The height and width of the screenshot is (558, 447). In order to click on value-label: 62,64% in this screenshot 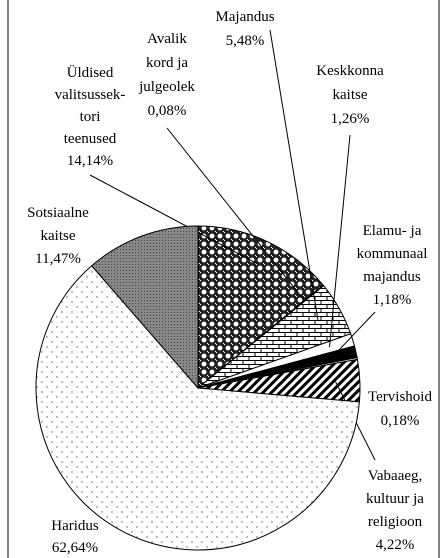, I will do `click(75, 548)`.